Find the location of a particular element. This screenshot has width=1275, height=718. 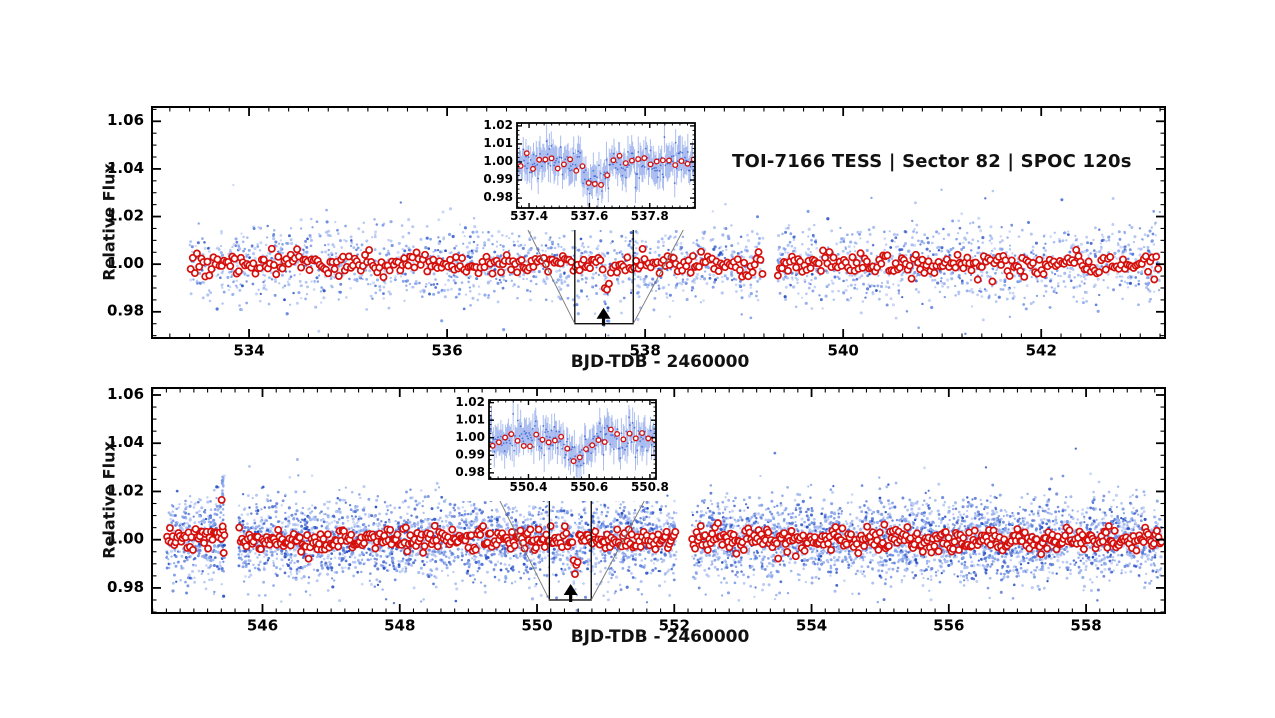

panel2-xaxis-label: BJD-TDB - 2460000 is located at coordinates (660, 637).